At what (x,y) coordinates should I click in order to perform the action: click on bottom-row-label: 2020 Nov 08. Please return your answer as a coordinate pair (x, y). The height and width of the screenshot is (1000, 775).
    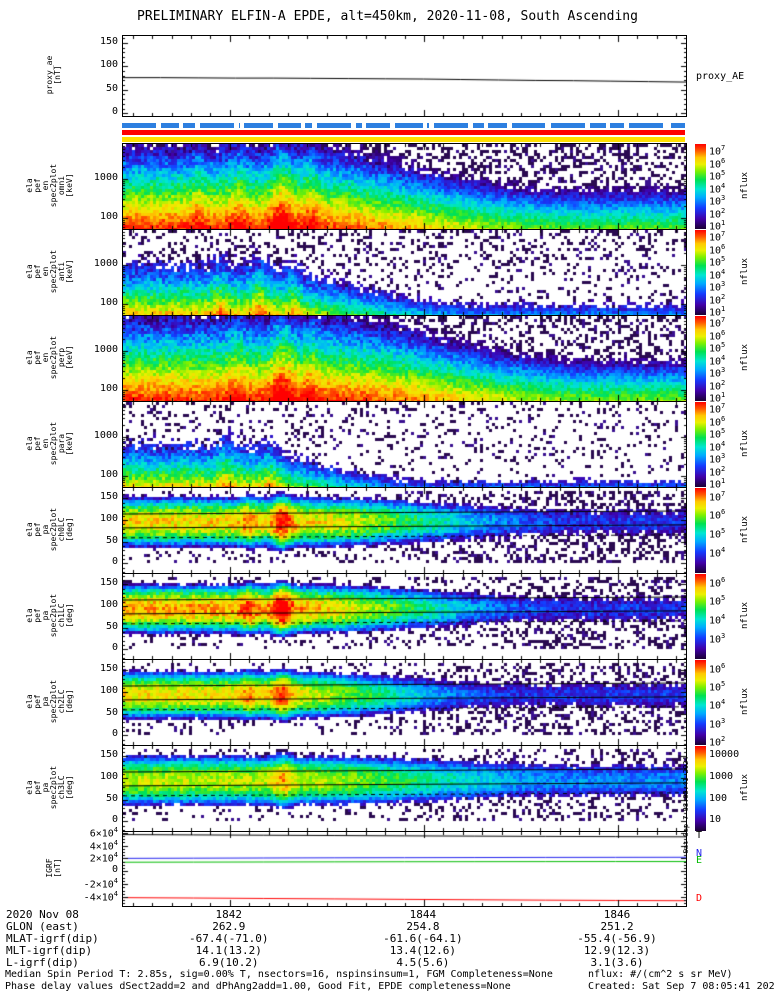
    Looking at the image, I should click on (42, 914).